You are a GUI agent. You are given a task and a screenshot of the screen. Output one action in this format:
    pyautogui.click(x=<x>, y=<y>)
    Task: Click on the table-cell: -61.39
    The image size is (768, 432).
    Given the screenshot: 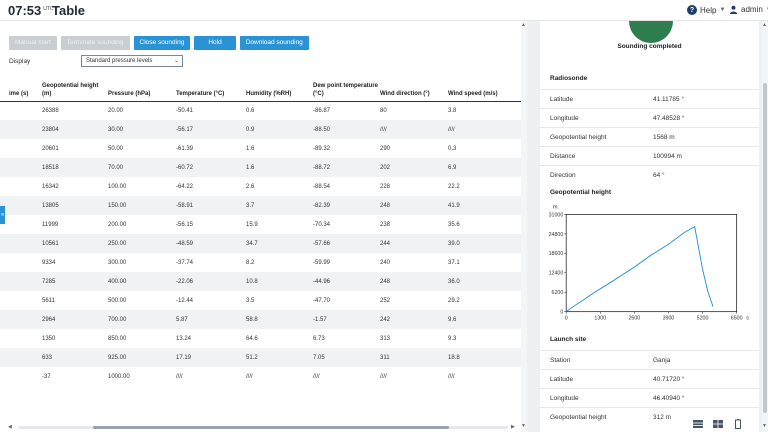 What is the action you would take?
    pyautogui.click(x=185, y=148)
    